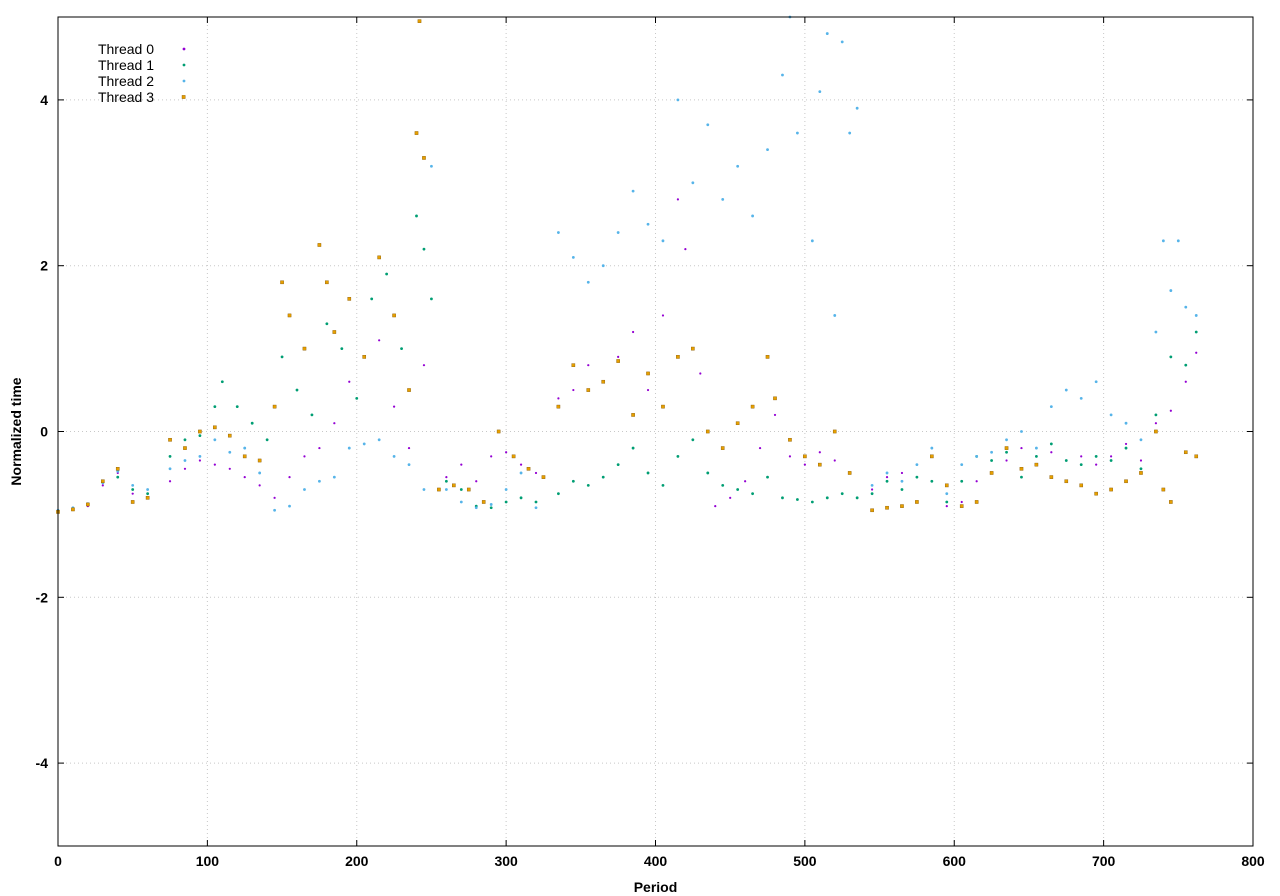 The width and height of the screenshot is (1280, 896). Describe the element at coordinates (44, 266) in the screenshot. I see `y-tick-label: 2` at that location.